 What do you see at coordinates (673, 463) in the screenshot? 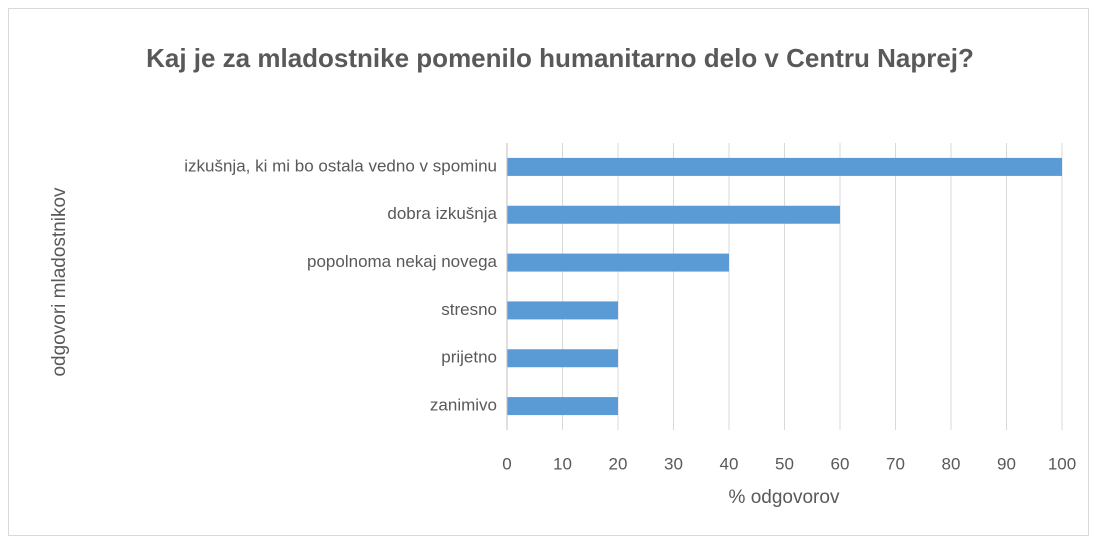
I see `x-tick-label: 30` at bounding box center [673, 463].